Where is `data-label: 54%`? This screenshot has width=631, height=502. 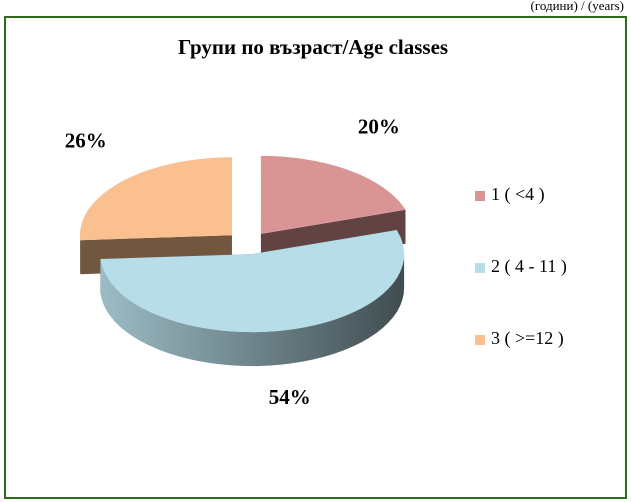 data-label: 54% is located at coordinates (290, 397).